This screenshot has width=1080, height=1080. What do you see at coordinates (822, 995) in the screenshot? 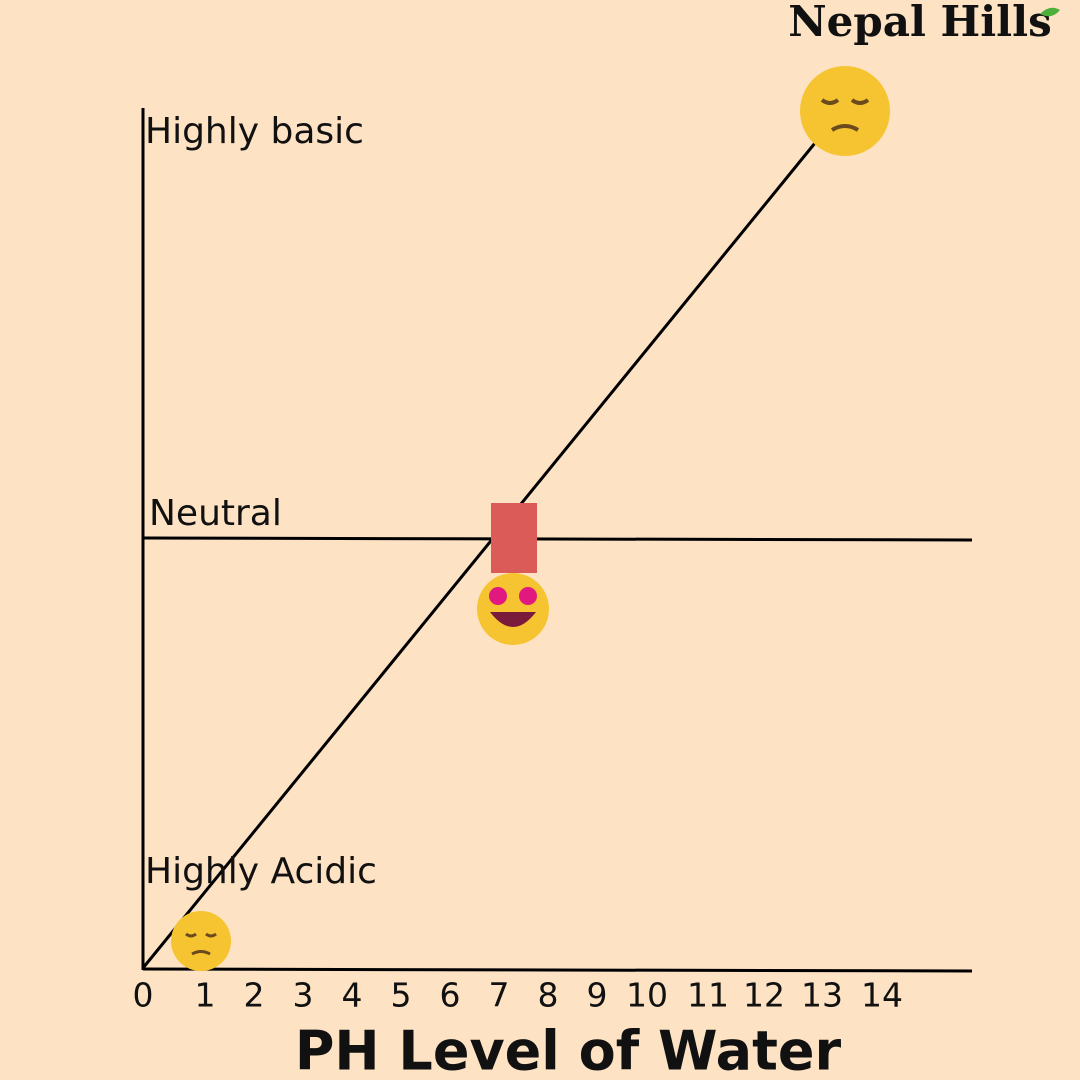
I see `x-tick-label: 13` at bounding box center [822, 995].